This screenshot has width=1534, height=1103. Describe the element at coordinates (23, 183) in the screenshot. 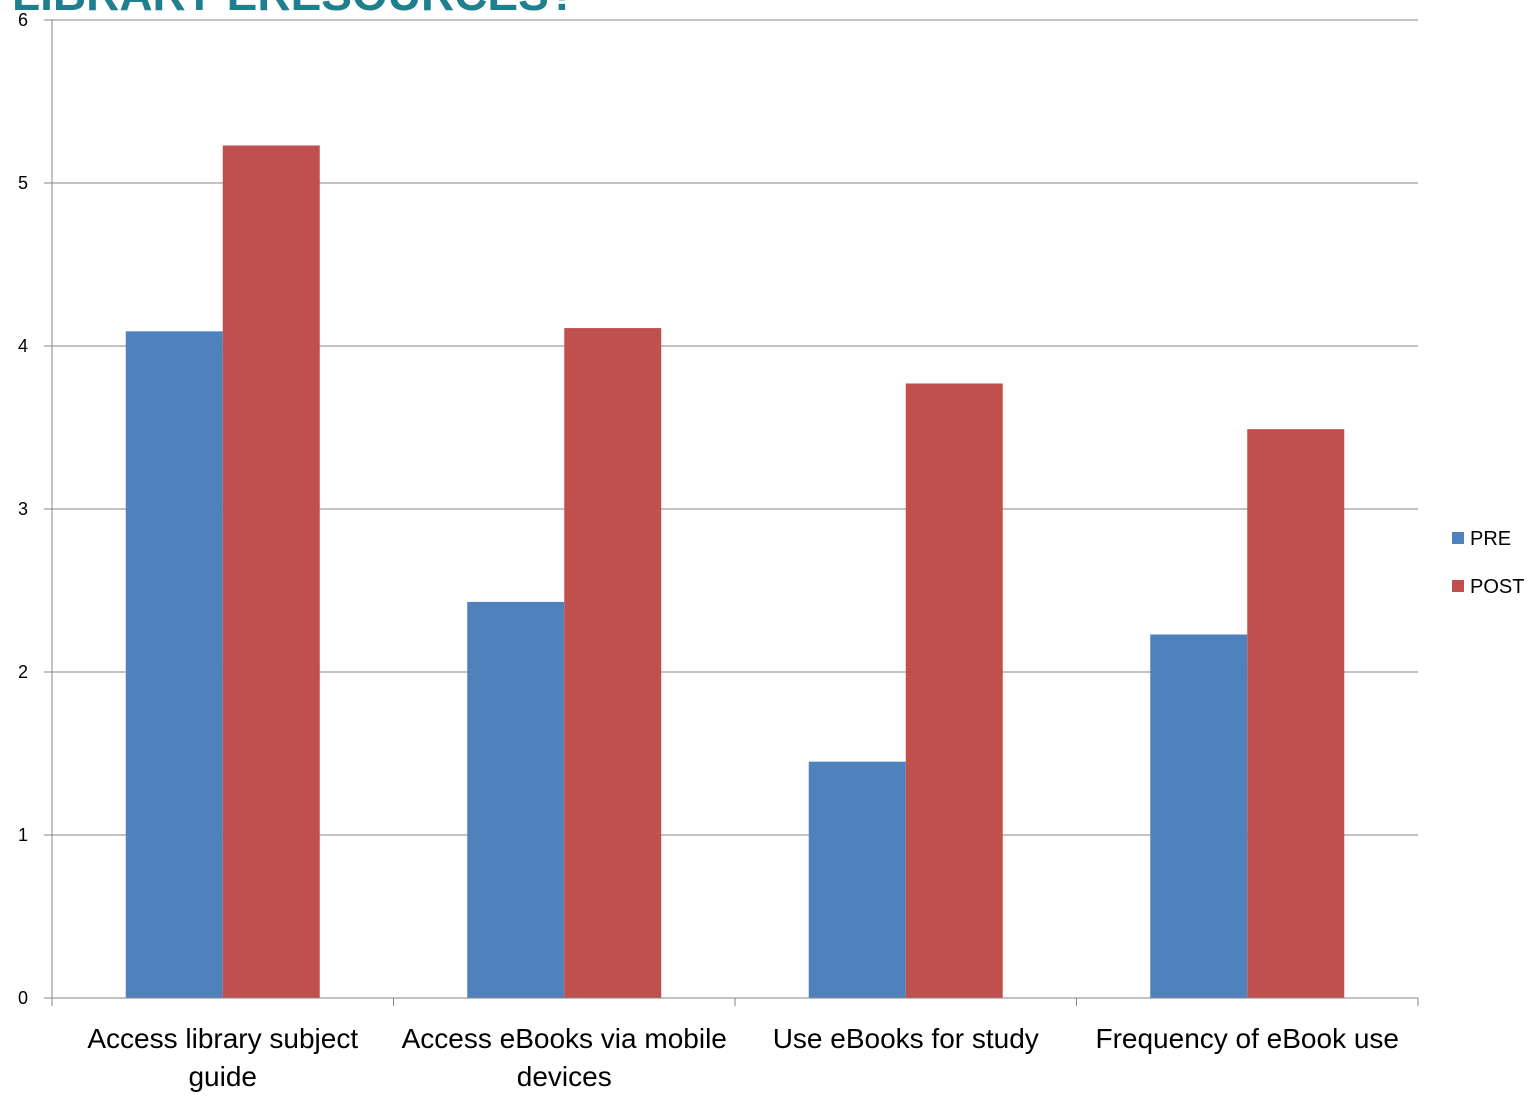

I see `y-tick-label: 5` at that location.